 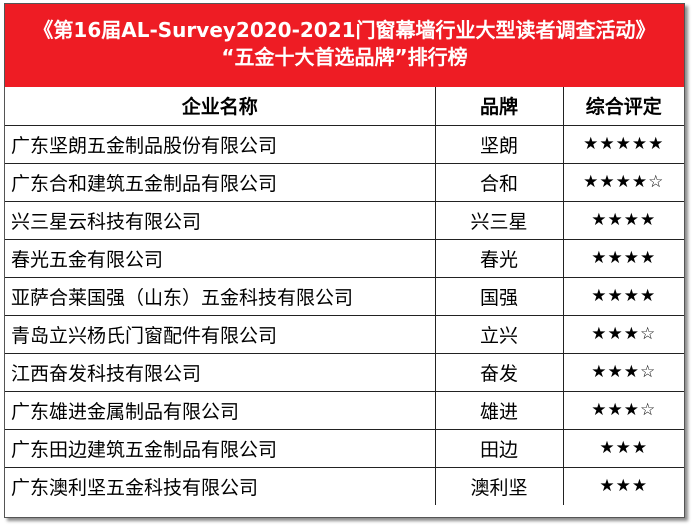 I want to click on table-row: 兴三星云科技有限公司 兴三星 ★★★★, so click(x=344, y=220).